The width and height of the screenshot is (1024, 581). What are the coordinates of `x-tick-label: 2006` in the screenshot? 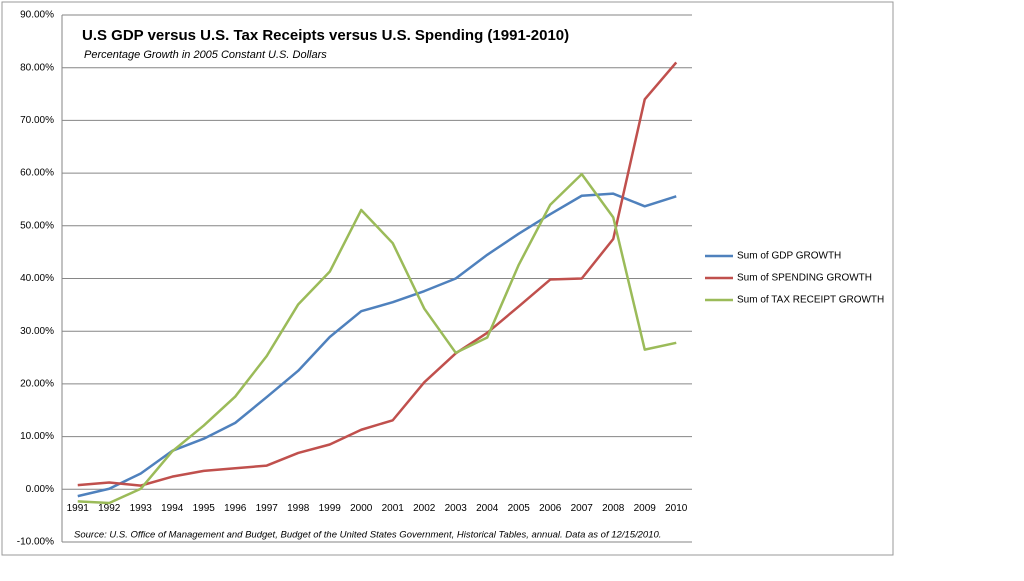 It's located at (550, 508).